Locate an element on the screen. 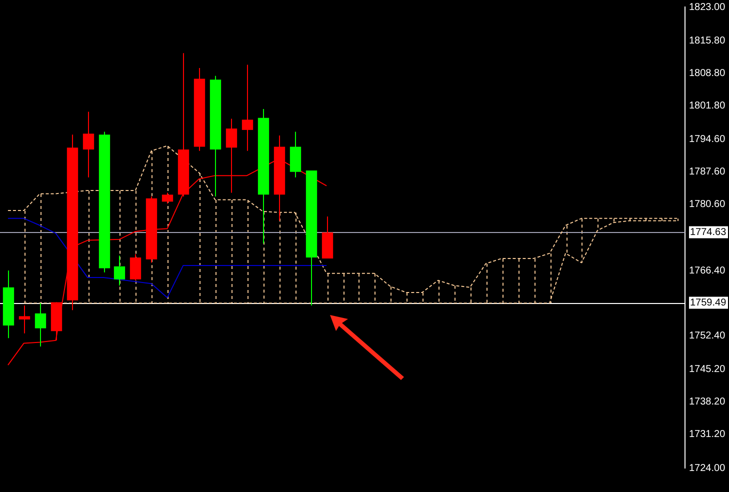 Image resolution: width=729 pixels, height=492 pixels. y-tick-label: 1745.20 is located at coordinates (707, 370).